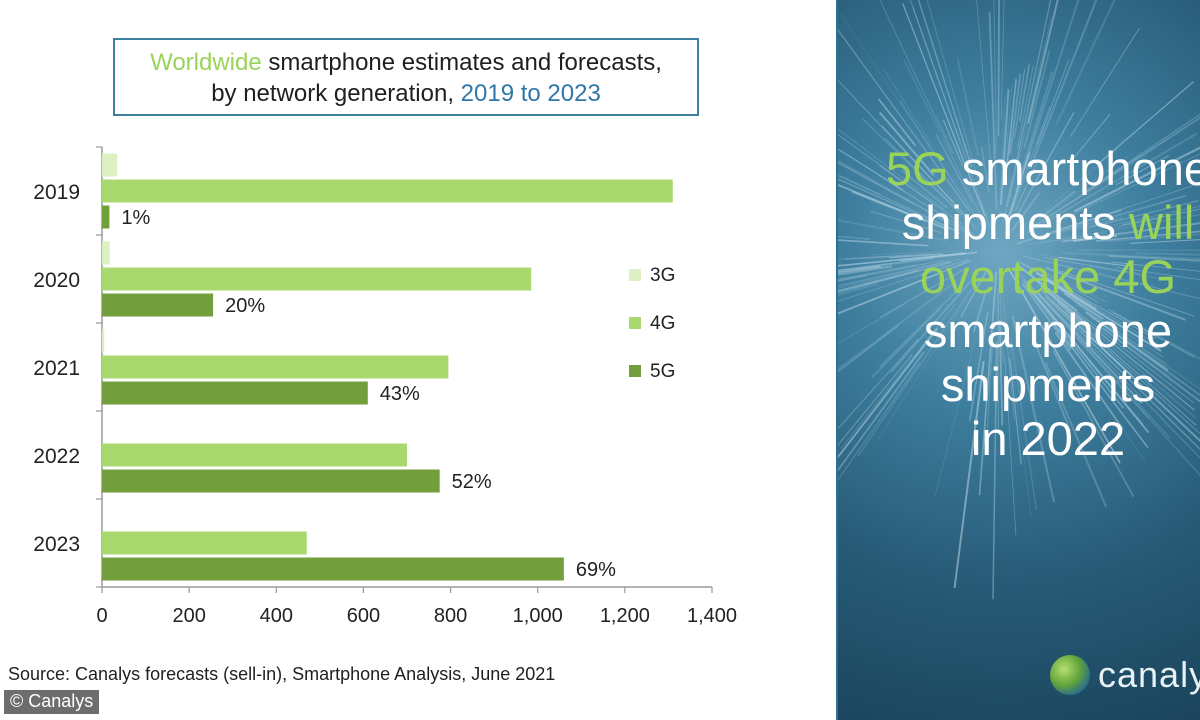 The width and height of the screenshot is (1200, 720). What do you see at coordinates (317, 279) in the screenshot?
I see `bar-4g-2020` at bounding box center [317, 279].